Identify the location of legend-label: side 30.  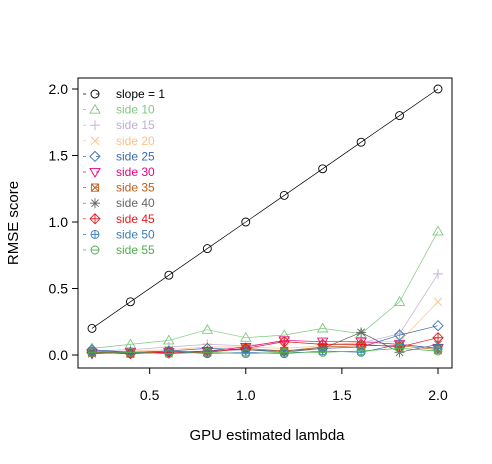
(135, 172).